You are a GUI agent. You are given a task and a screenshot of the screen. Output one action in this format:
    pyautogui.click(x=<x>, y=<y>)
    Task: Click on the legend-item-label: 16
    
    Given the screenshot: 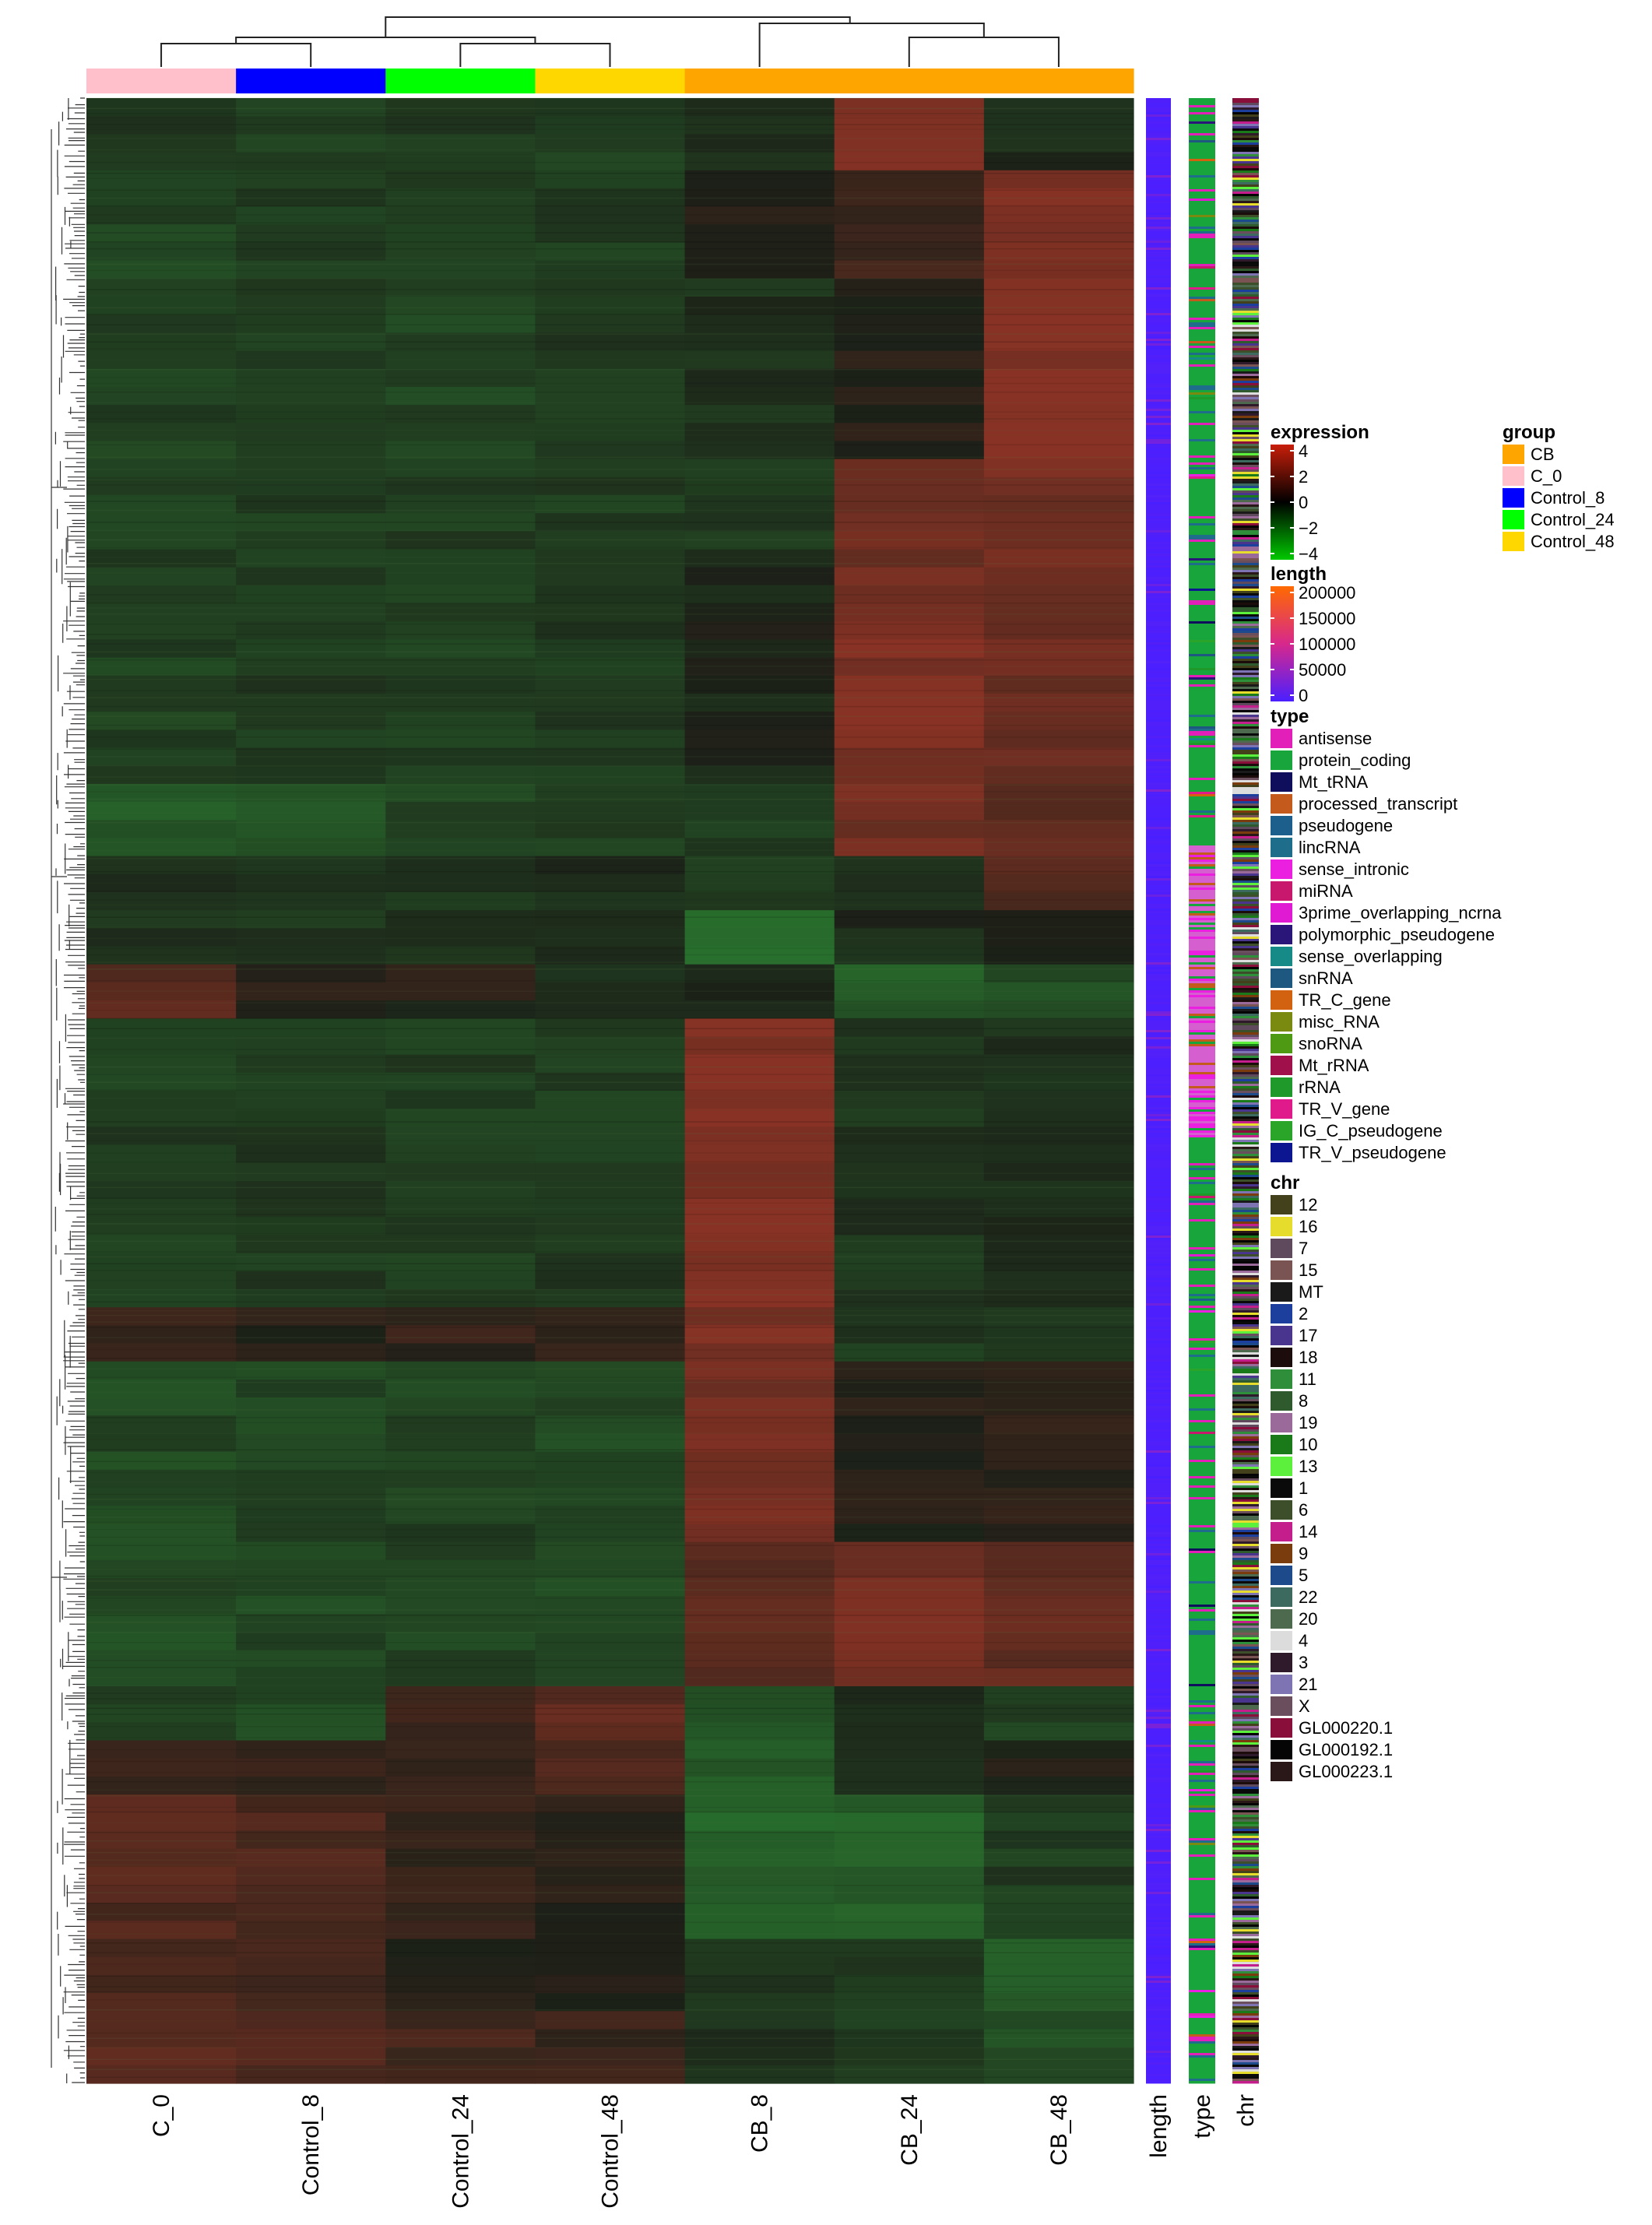 What is the action you would take?
    pyautogui.click(x=1308, y=1226)
    